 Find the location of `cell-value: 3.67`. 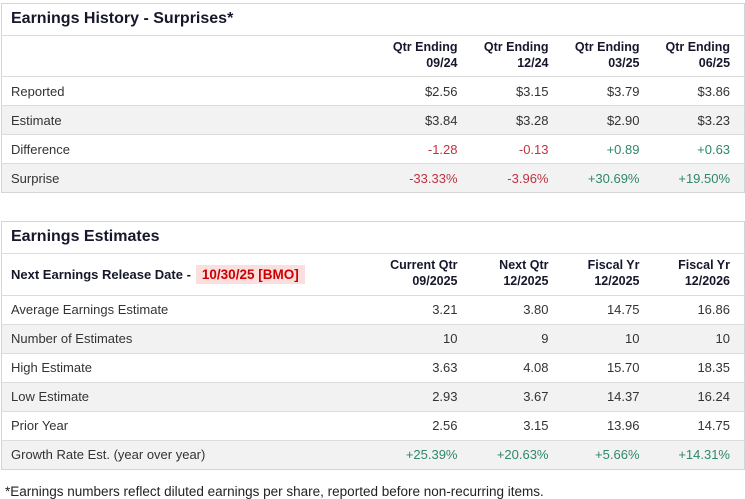

cell-value: 3.67 is located at coordinates (517, 396).